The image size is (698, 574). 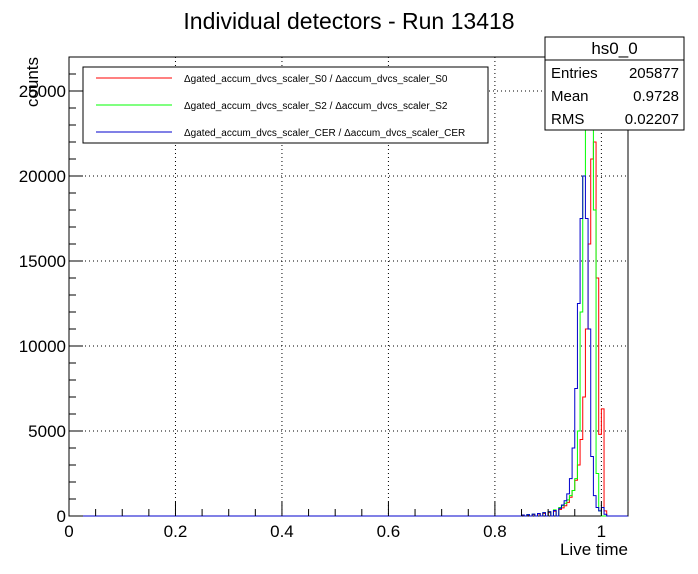 I want to click on stats-rms-label: RMS, so click(x=567, y=119).